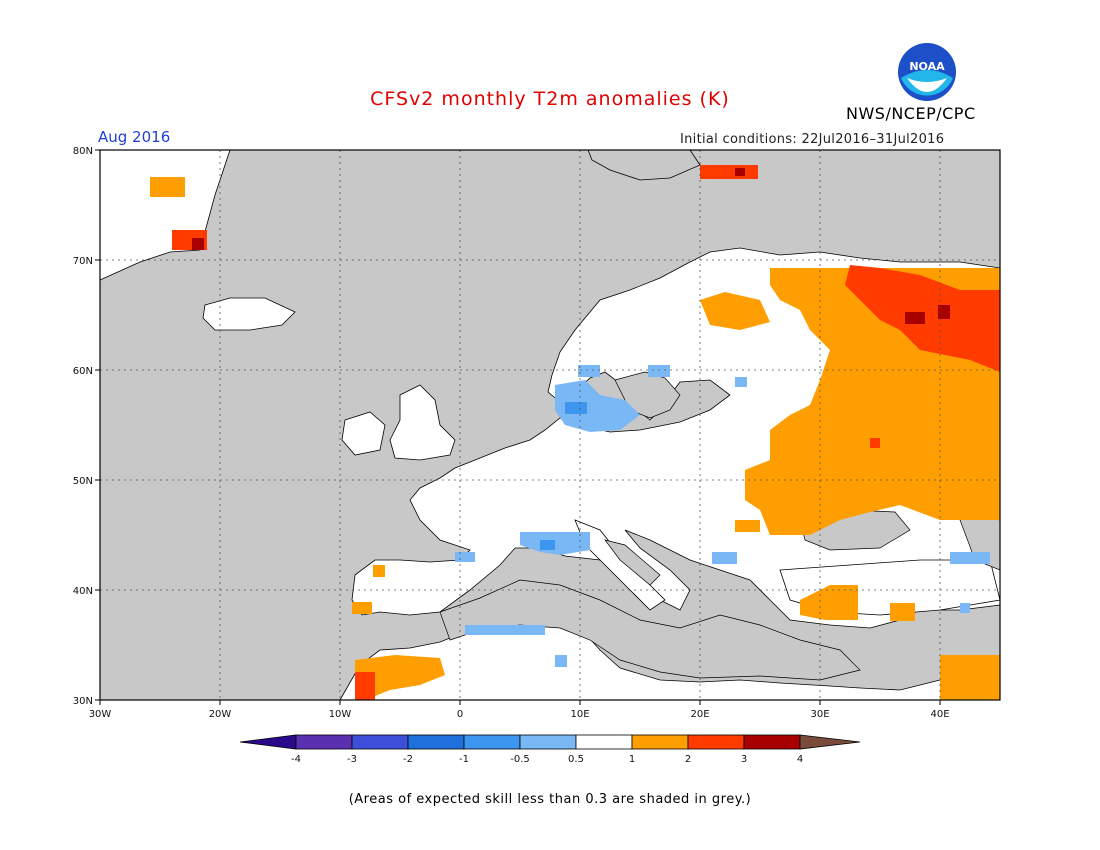 The height and width of the screenshot is (850, 1100). What do you see at coordinates (744, 759) in the screenshot?
I see `colorbar-label: 3` at bounding box center [744, 759].